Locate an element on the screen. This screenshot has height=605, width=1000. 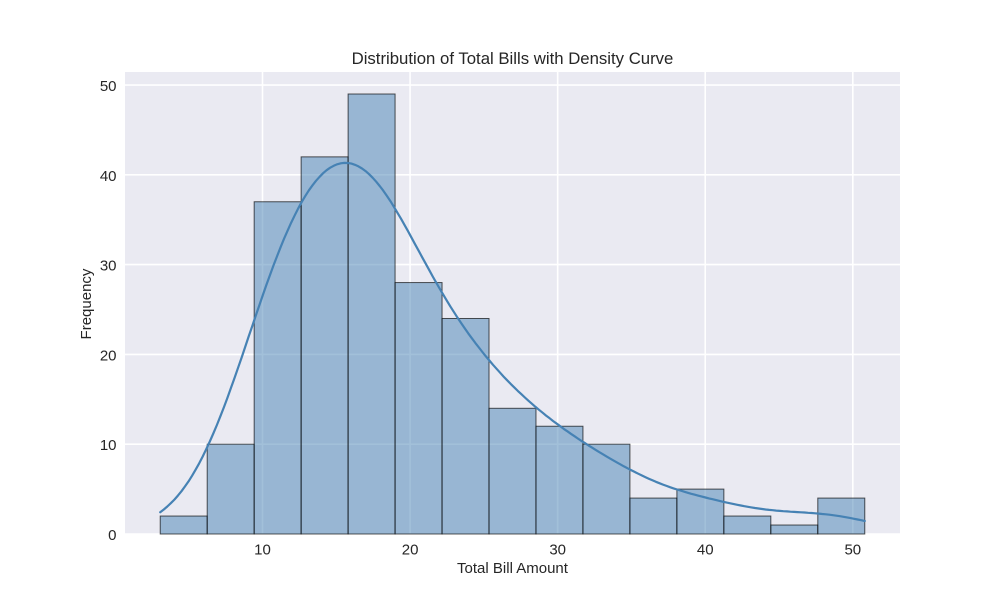
svg-text: Total Bill Amount is located at coordinates (513, 568).